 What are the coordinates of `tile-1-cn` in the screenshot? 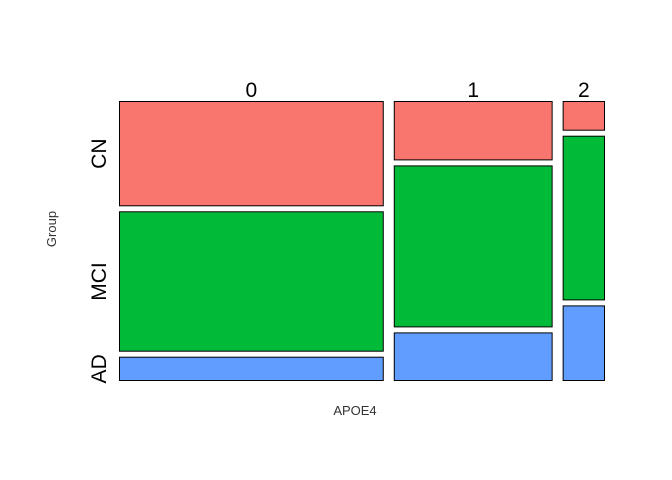 It's located at (473, 131).